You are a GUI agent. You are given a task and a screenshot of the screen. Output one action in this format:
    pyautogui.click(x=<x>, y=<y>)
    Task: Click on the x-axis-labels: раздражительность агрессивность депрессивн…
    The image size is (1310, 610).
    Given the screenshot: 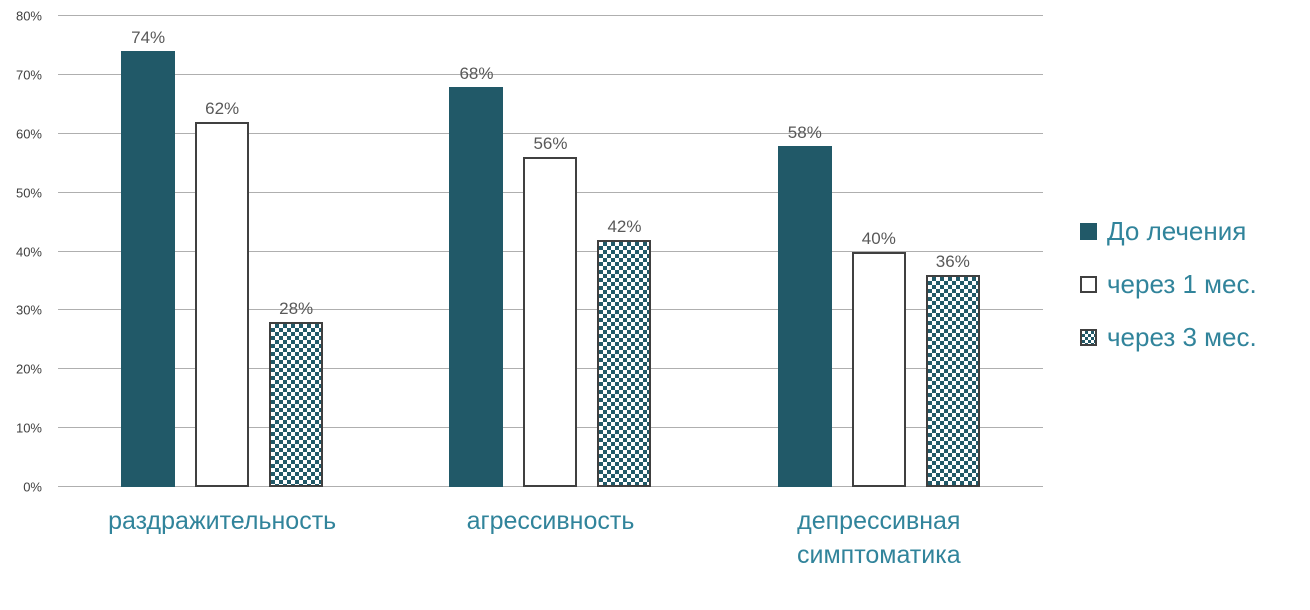 What is the action you would take?
    pyautogui.click(x=550, y=539)
    